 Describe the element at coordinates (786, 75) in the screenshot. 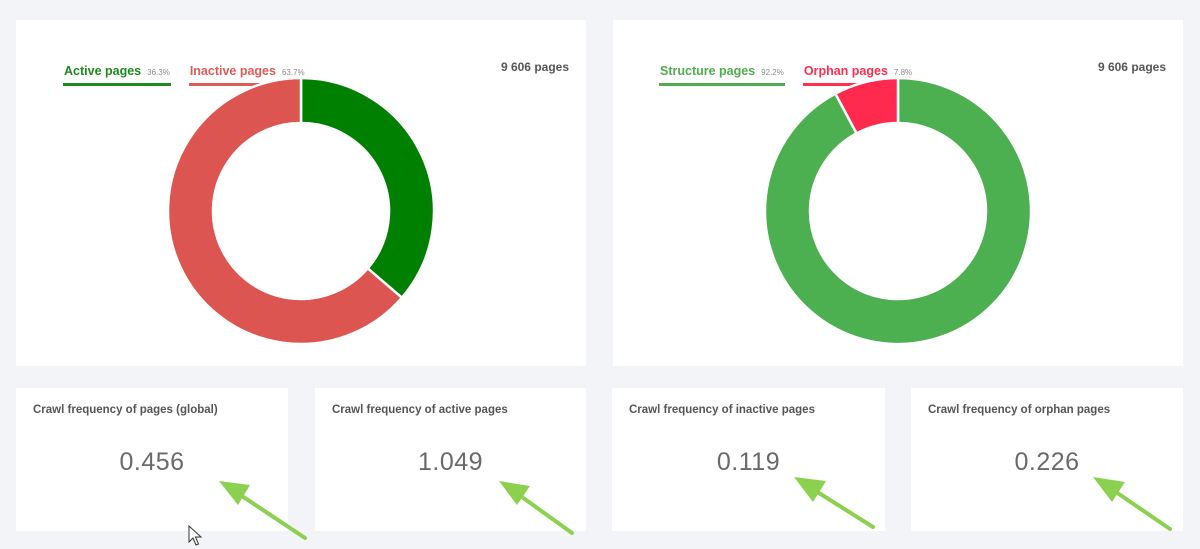

I see `chart-legend: Structure pages 92.2% Orphan pages 7.8%` at that location.